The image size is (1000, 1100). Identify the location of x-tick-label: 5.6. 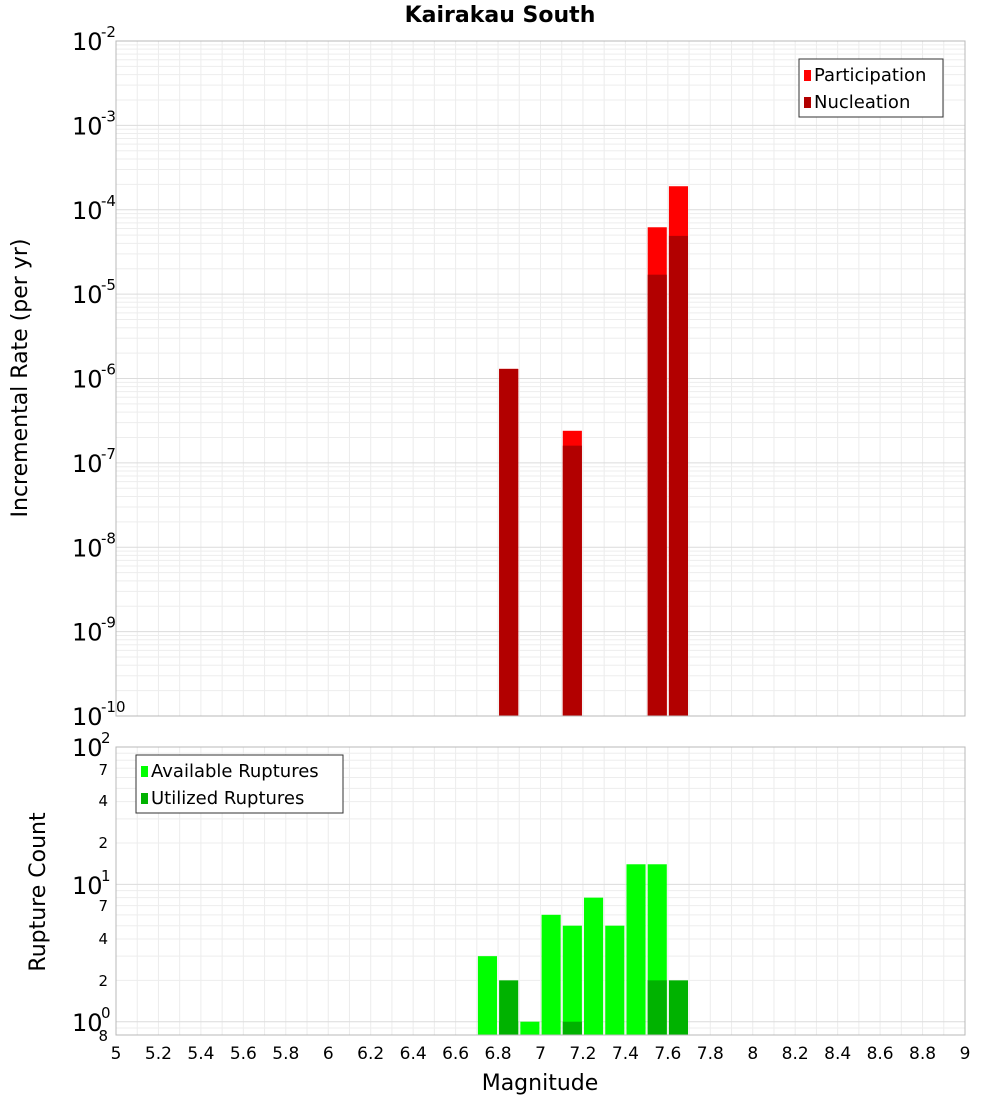
(243, 1054).